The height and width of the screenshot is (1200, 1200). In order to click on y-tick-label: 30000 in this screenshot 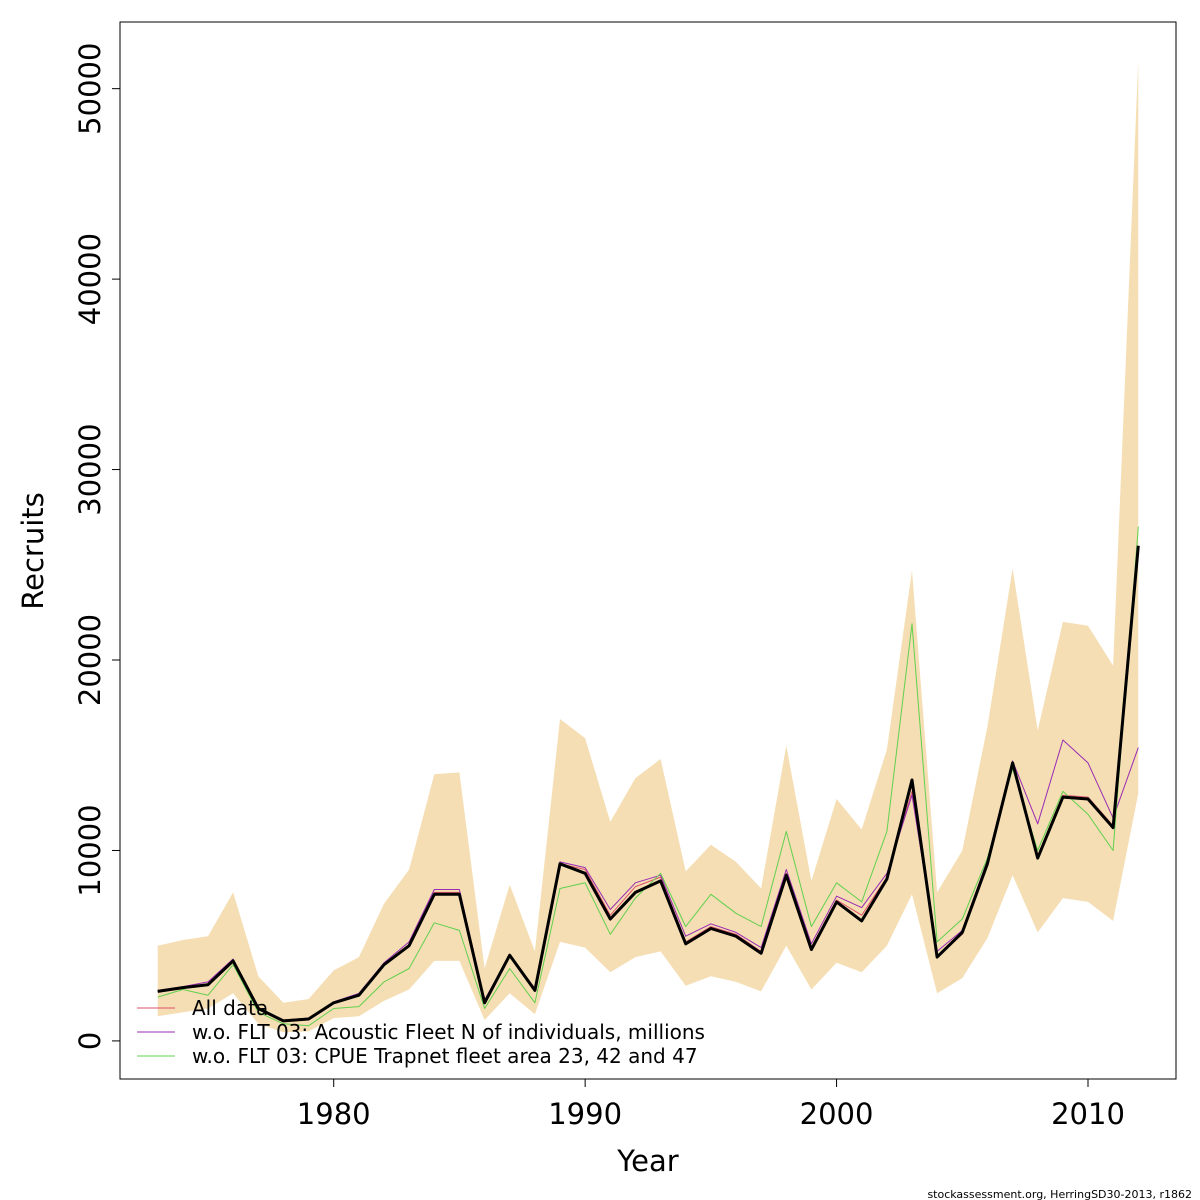, I will do `click(90, 469)`.